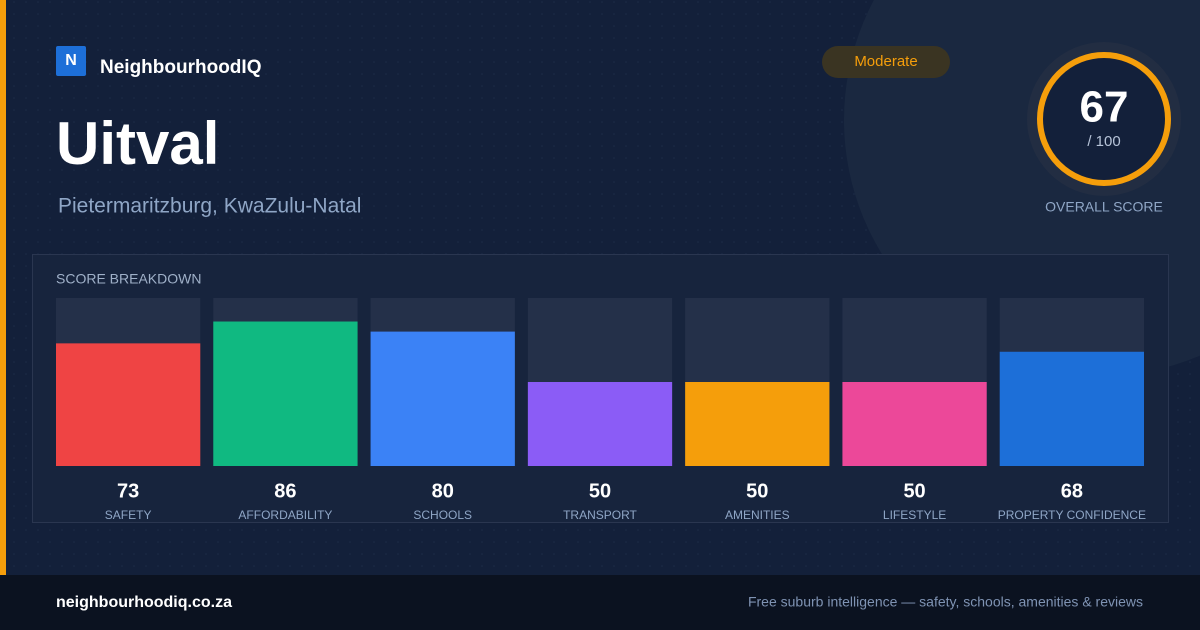  Describe the element at coordinates (600, 602) in the screenshot. I see `footer` at that location.